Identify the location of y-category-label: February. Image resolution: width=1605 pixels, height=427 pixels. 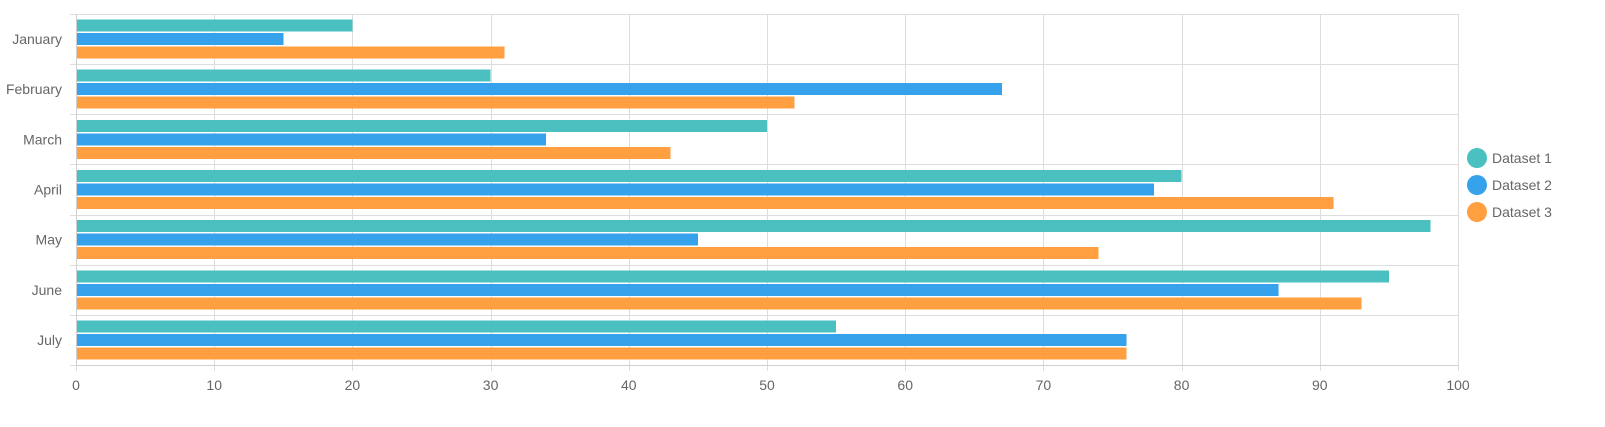
(34, 89).